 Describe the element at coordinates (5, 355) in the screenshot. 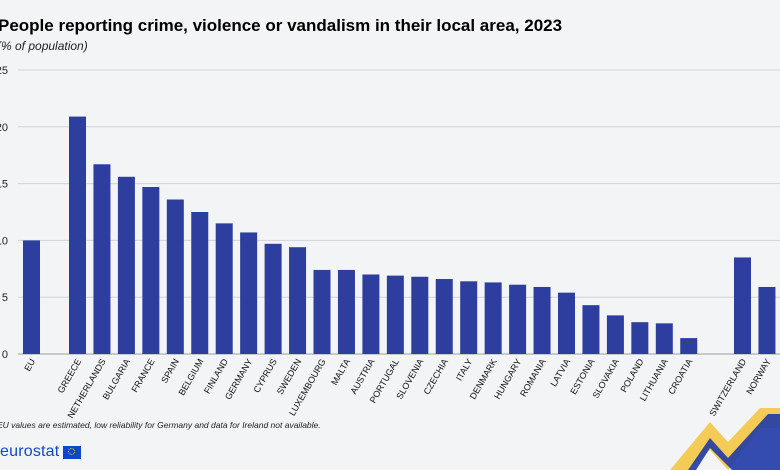

I see `y-tick-label: 0` at that location.